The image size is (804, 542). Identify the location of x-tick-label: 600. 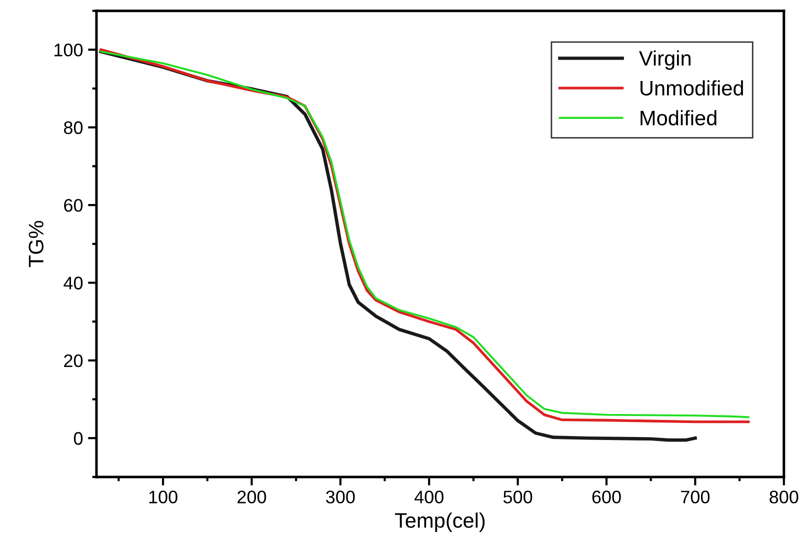
(606, 497).